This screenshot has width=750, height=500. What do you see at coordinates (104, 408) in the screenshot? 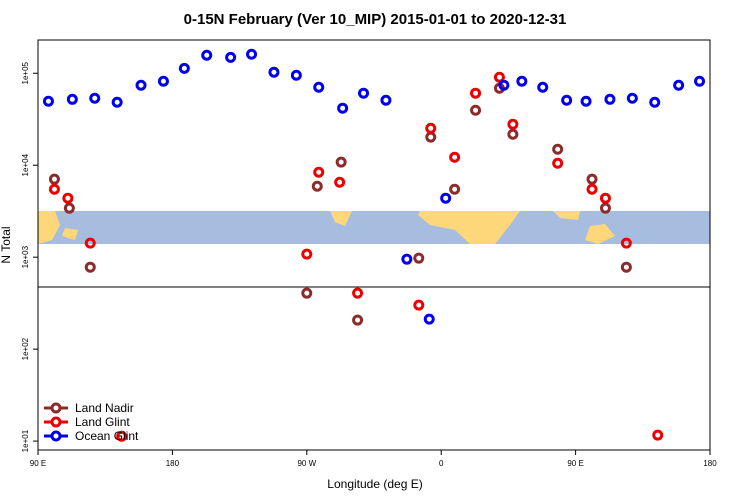
I see `legend-label: Land Nadir` at bounding box center [104, 408].